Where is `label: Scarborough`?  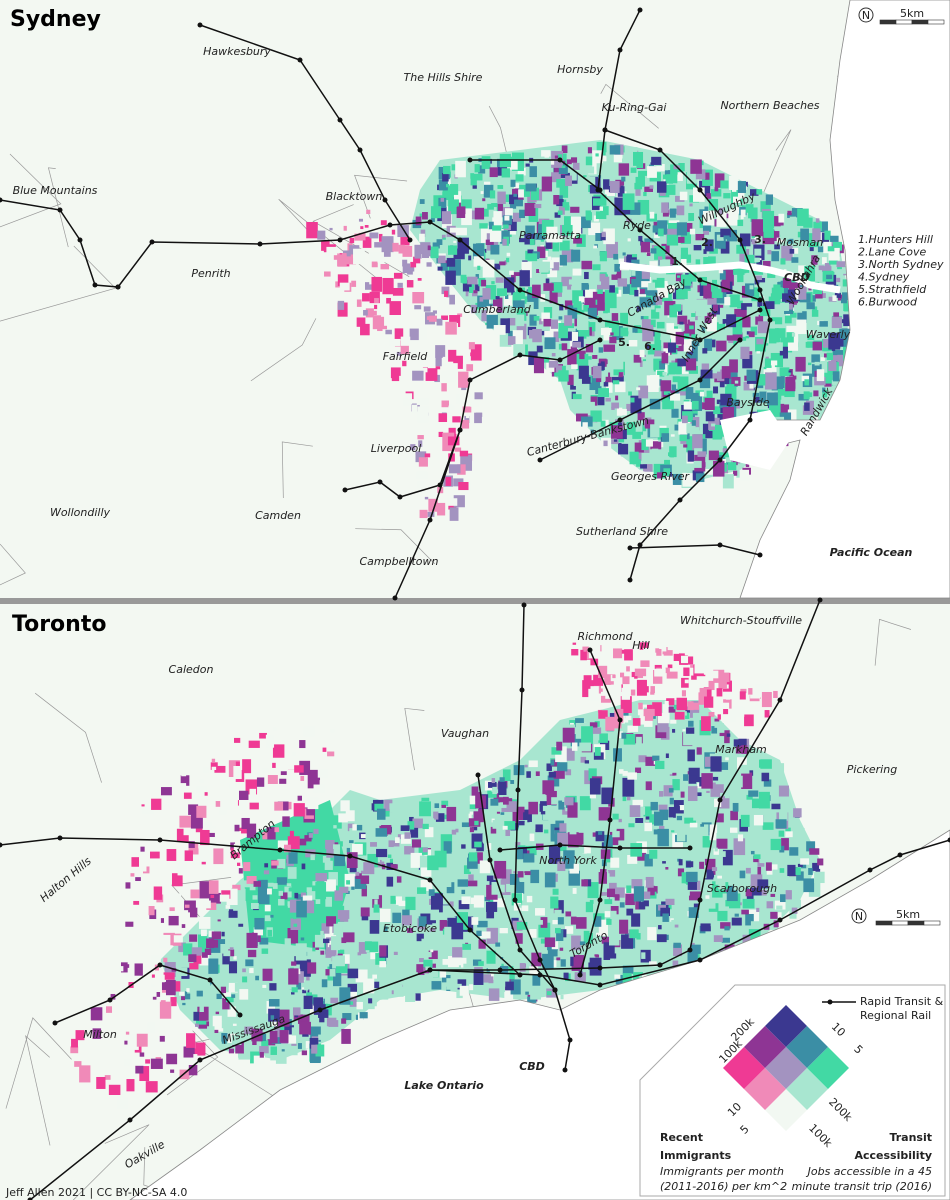
label: Scarborough is located at coordinates (742, 888).